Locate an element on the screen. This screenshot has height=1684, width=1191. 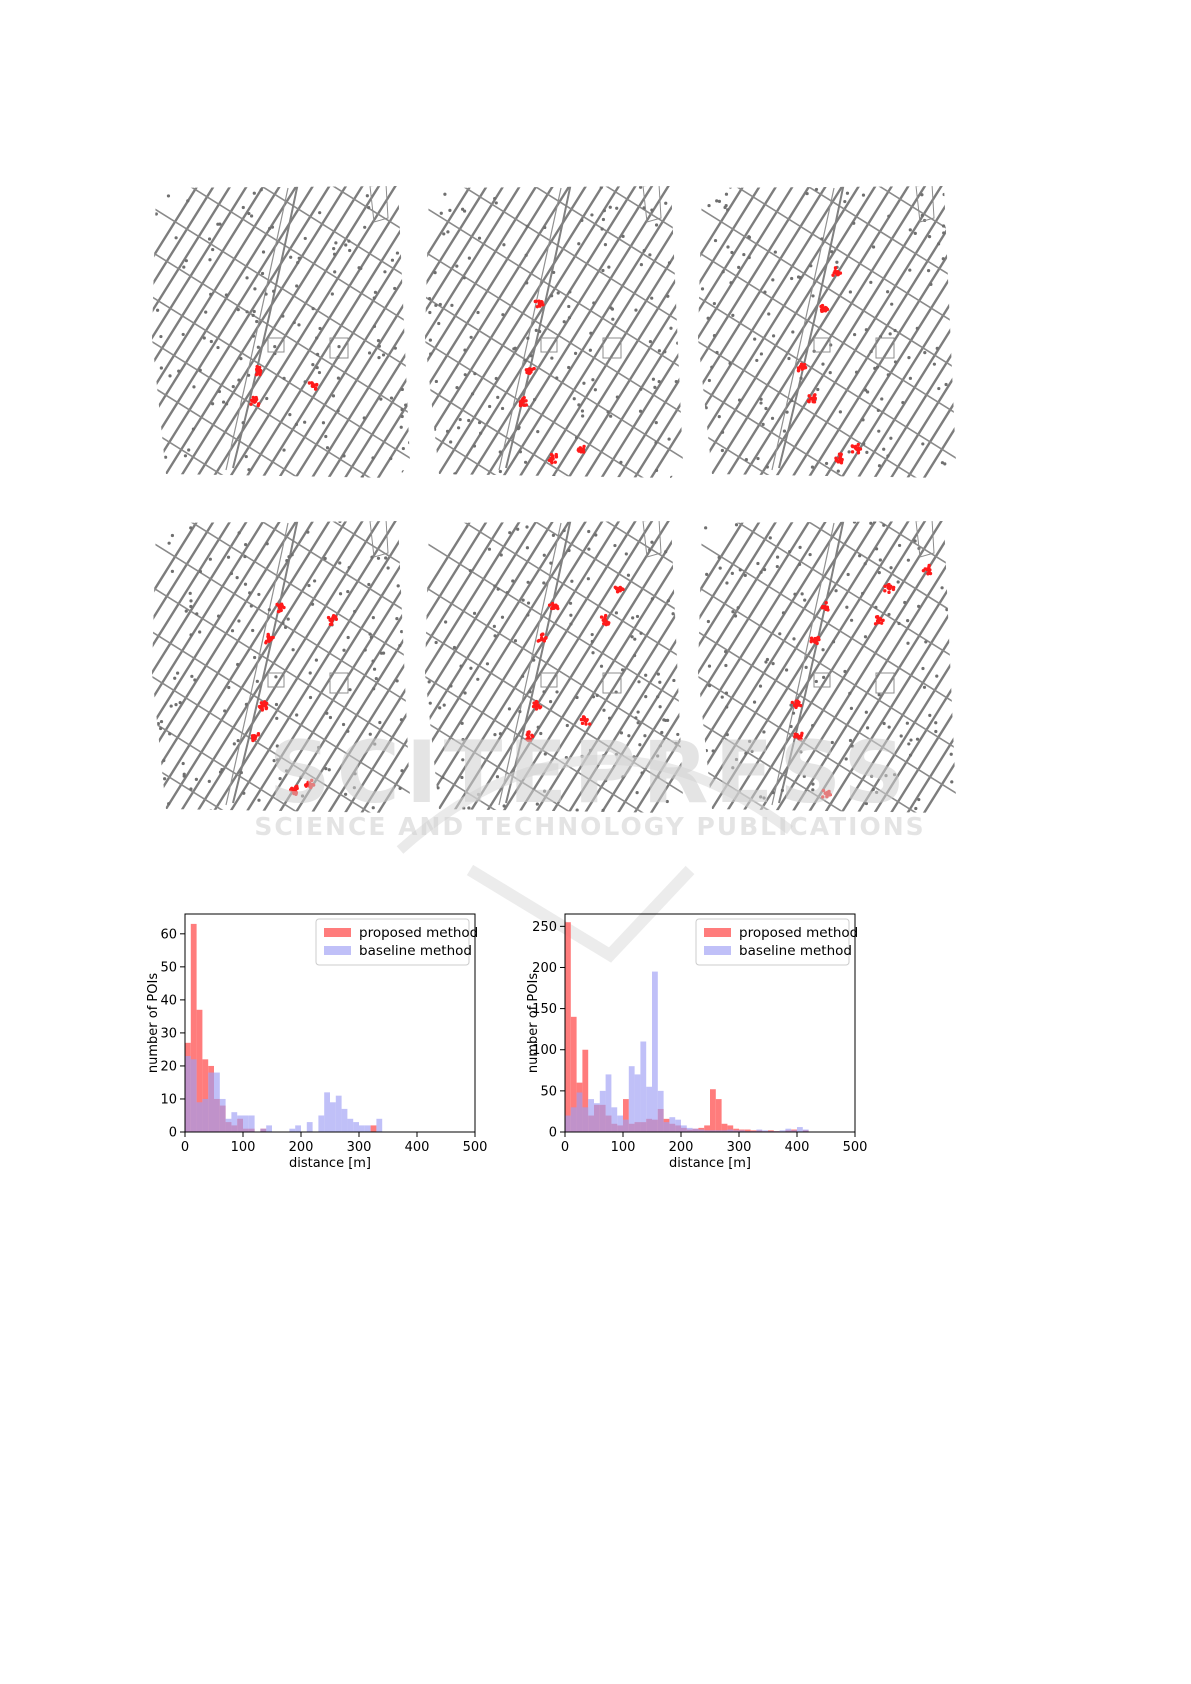
x-tick-label: 400 is located at coordinates (417, 1147).